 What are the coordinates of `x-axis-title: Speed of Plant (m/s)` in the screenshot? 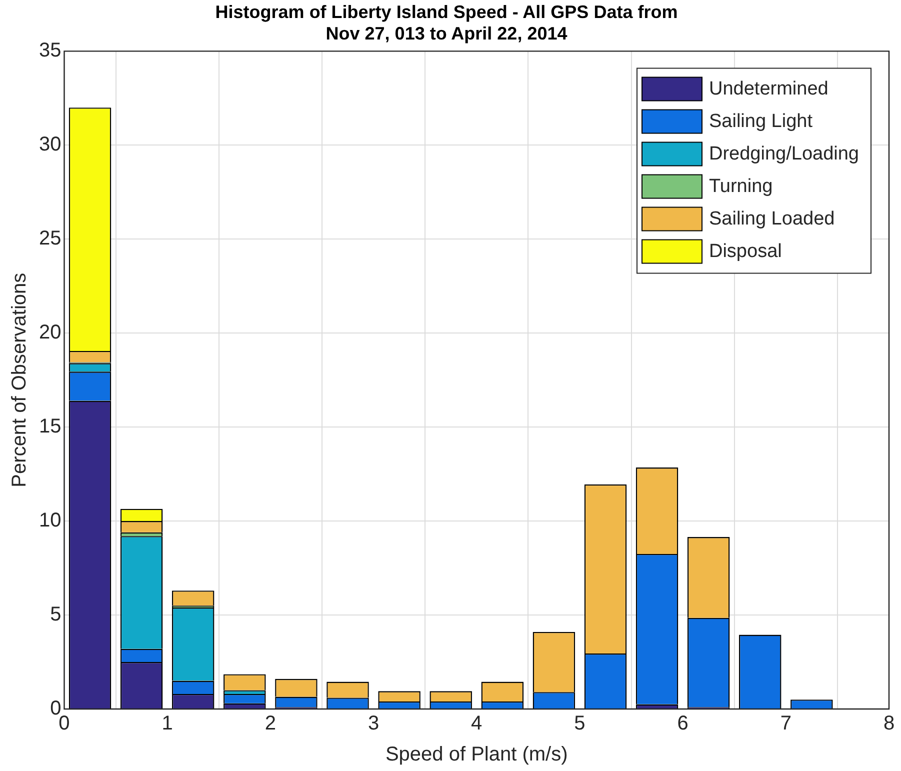 It's located at (476, 755).